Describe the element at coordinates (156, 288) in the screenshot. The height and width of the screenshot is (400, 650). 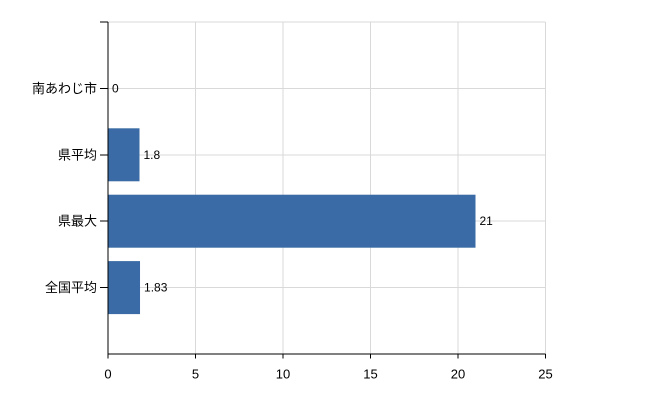
I see `value-label: 1.83` at that location.